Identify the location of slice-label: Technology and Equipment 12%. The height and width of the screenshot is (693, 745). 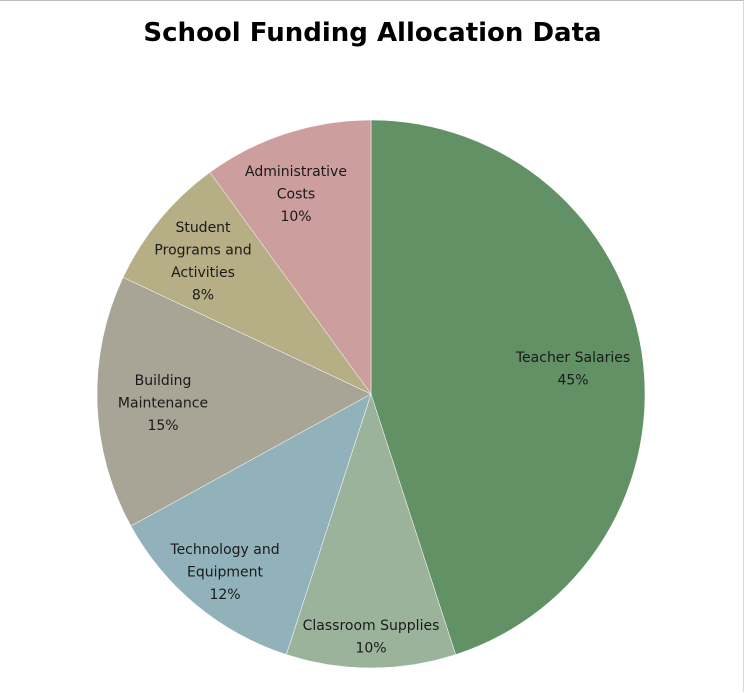
(224, 572).